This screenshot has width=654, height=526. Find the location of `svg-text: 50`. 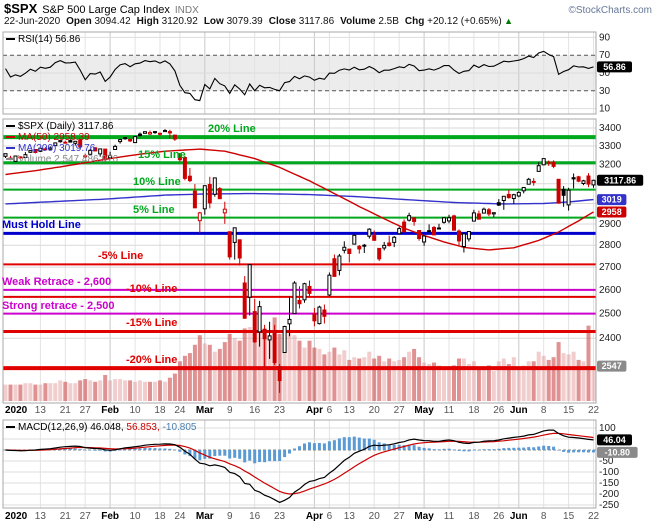

svg-text: 50 is located at coordinates (605, 73).